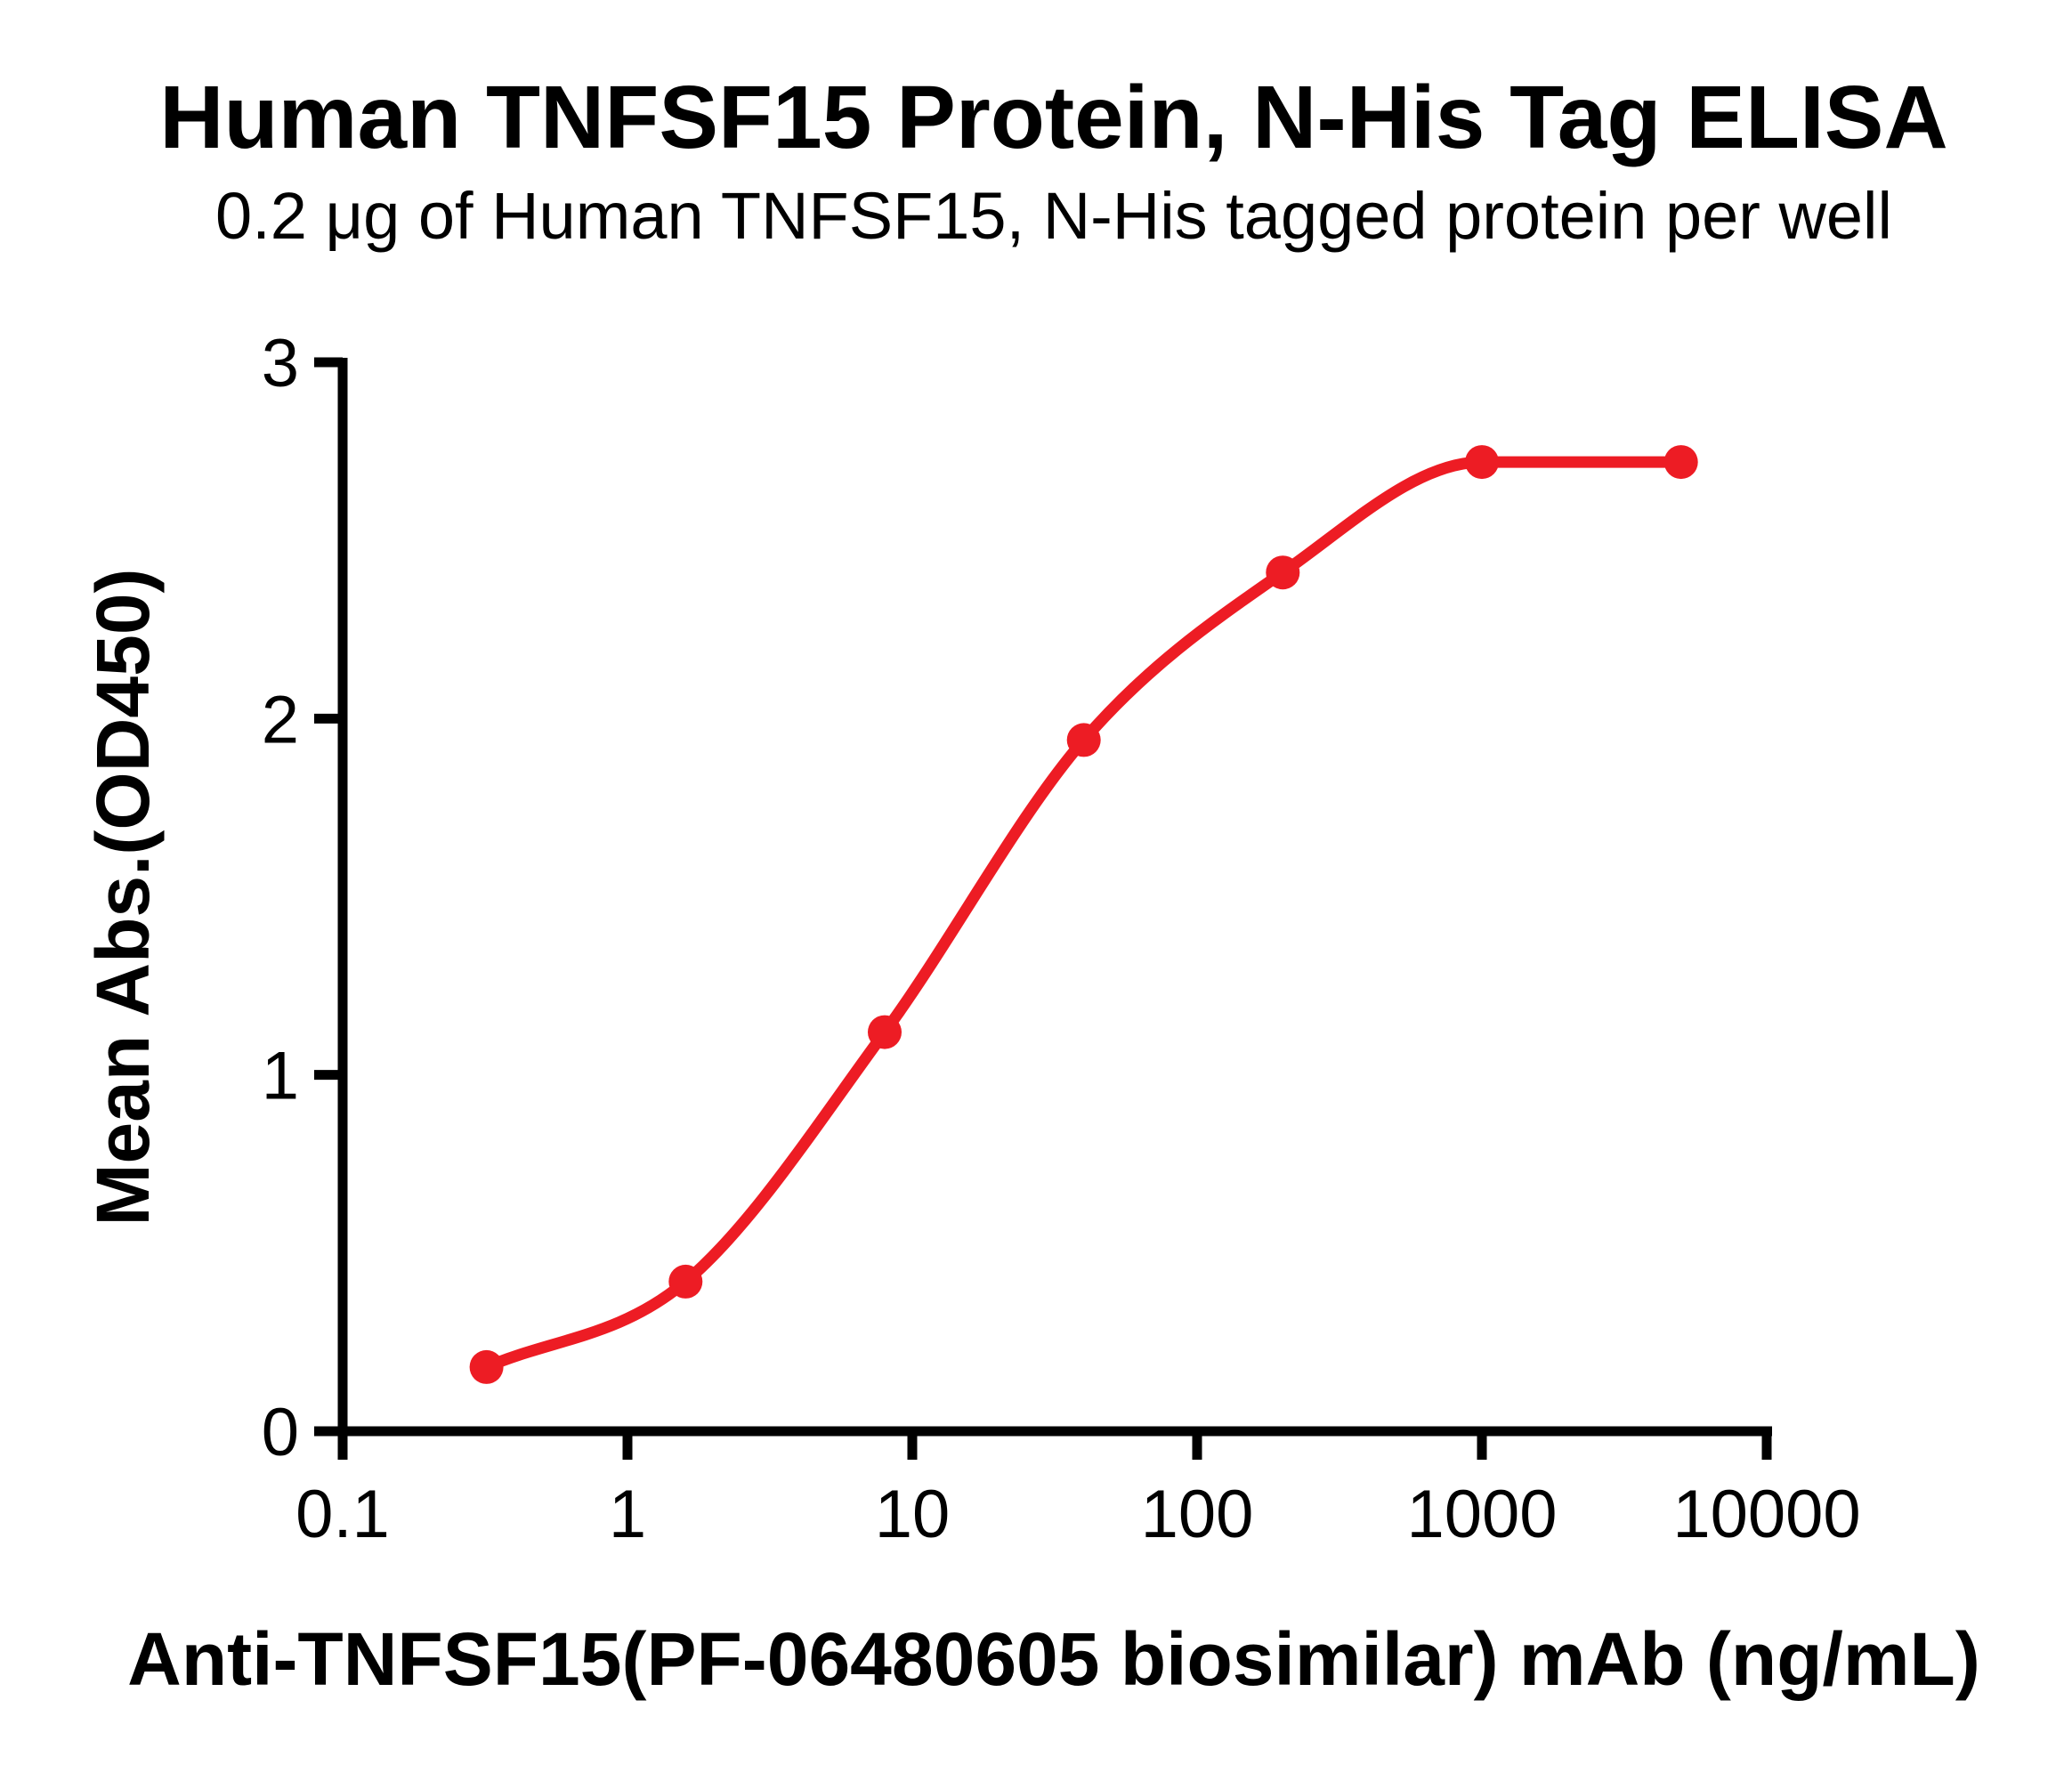 This screenshot has width=2072, height=1773. What do you see at coordinates (1053, 117) in the screenshot?
I see `chart-title: Human TNFSF15 Protein, N-His Tag ELISA` at bounding box center [1053, 117].